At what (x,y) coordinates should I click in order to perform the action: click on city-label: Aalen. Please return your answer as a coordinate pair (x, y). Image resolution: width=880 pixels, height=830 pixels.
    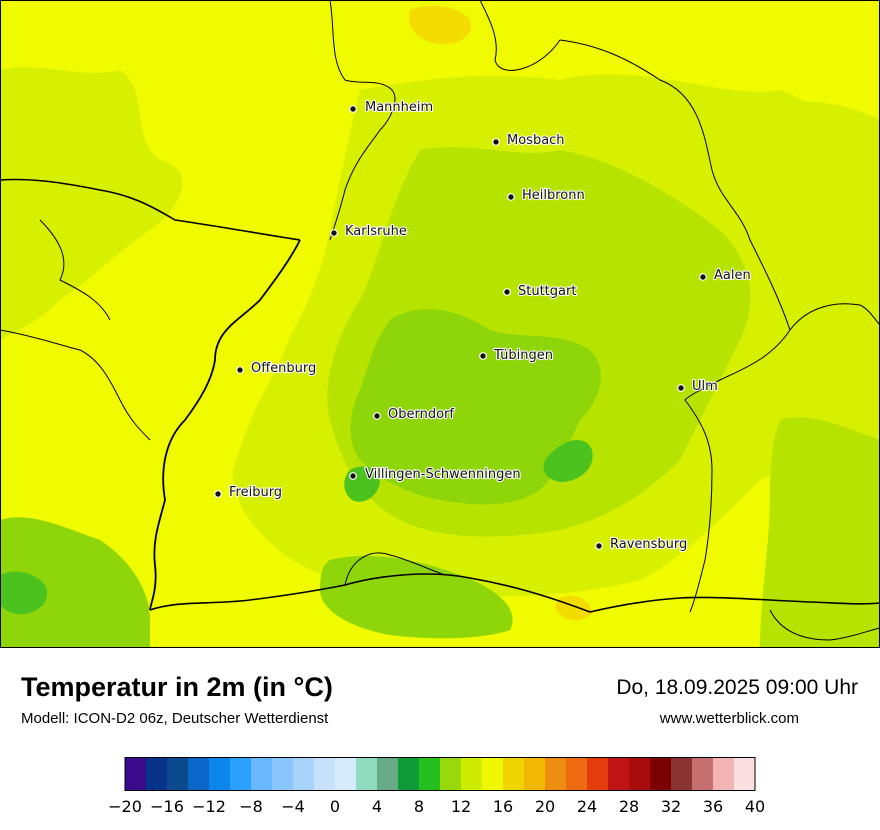
    Looking at the image, I should click on (732, 275).